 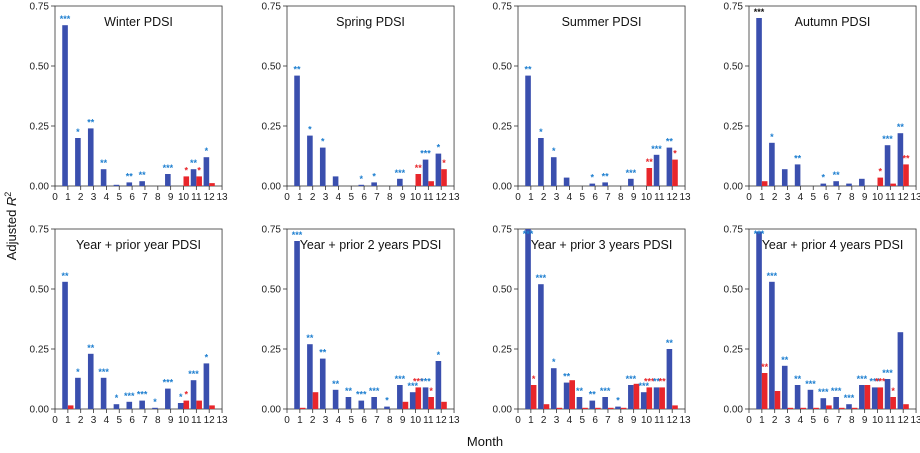 What do you see at coordinates (608, 420) in the screenshot?
I see `x-tick-label: 7` at bounding box center [608, 420].